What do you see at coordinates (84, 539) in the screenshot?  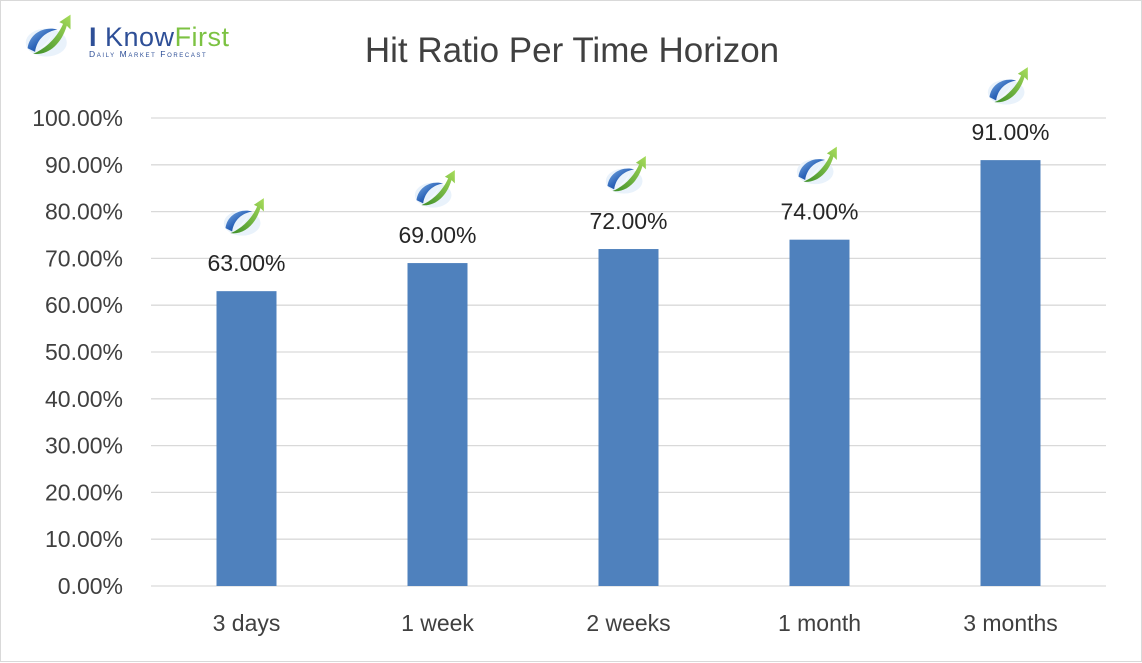 I see `y-tick-label: 10.00%` at bounding box center [84, 539].